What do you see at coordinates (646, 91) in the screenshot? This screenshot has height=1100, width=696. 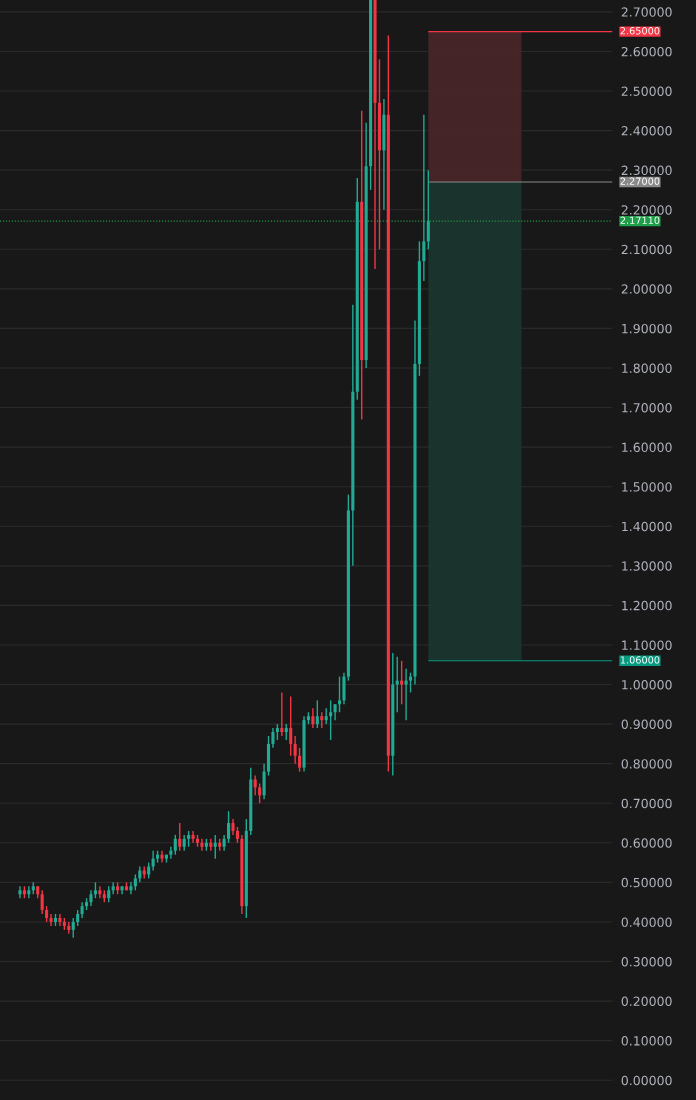 I see `y-tick-label: 2.50000` at bounding box center [646, 91].